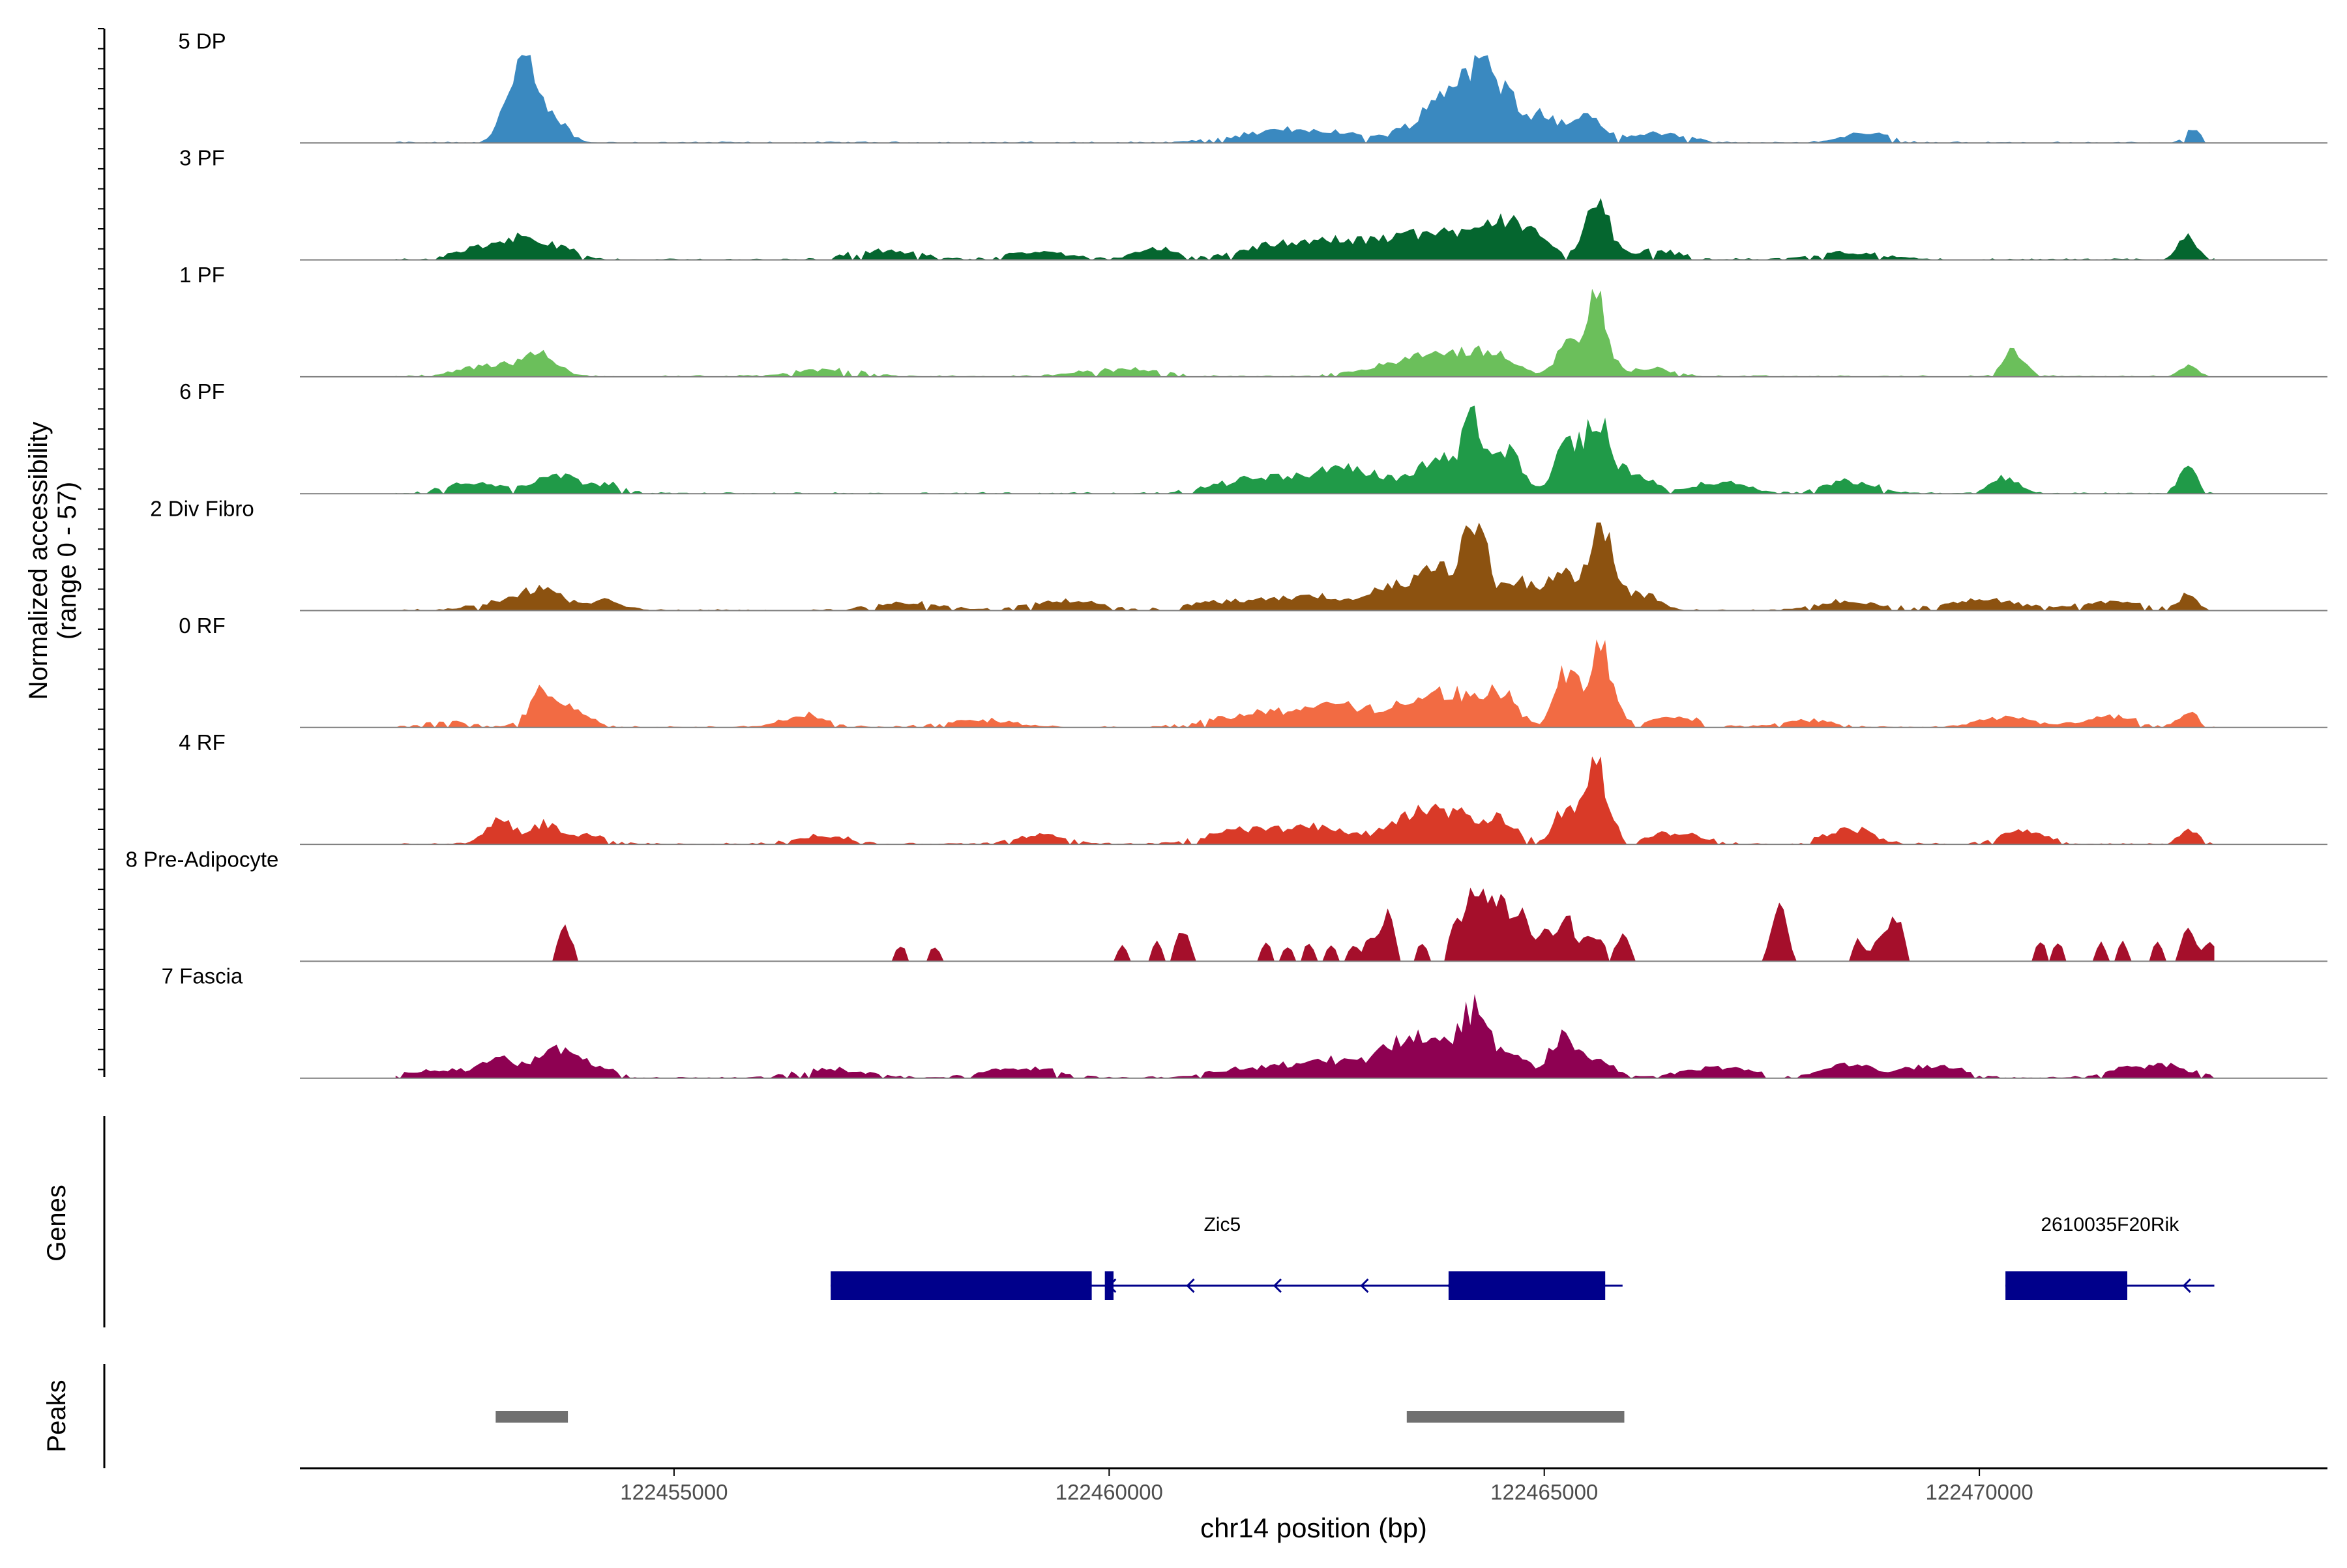 This screenshot has height=1568, width=2347. Describe the element at coordinates (1980, 1492) in the screenshot. I see `x-tick-label: 122470000` at that location.